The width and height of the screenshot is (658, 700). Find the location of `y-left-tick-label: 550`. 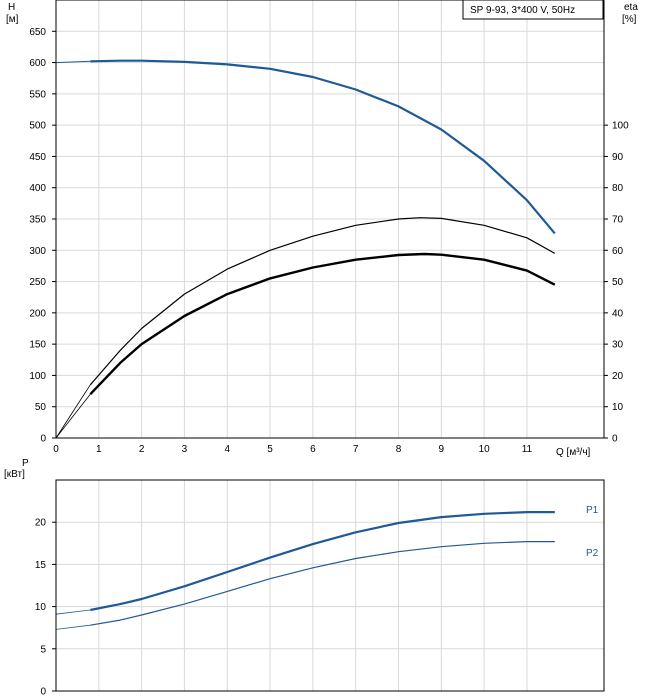

y-left-tick-label: 550 is located at coordinates (37, 94).